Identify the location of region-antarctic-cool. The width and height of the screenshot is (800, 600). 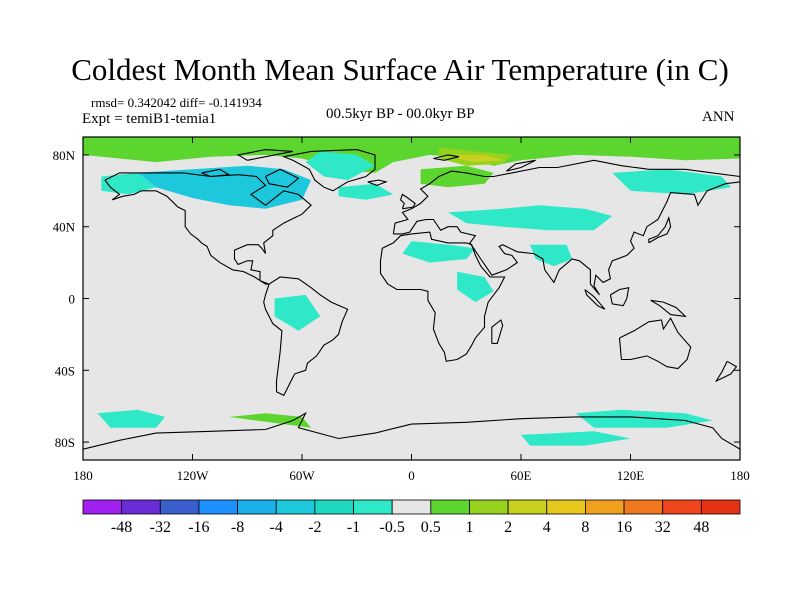
(576, 438).